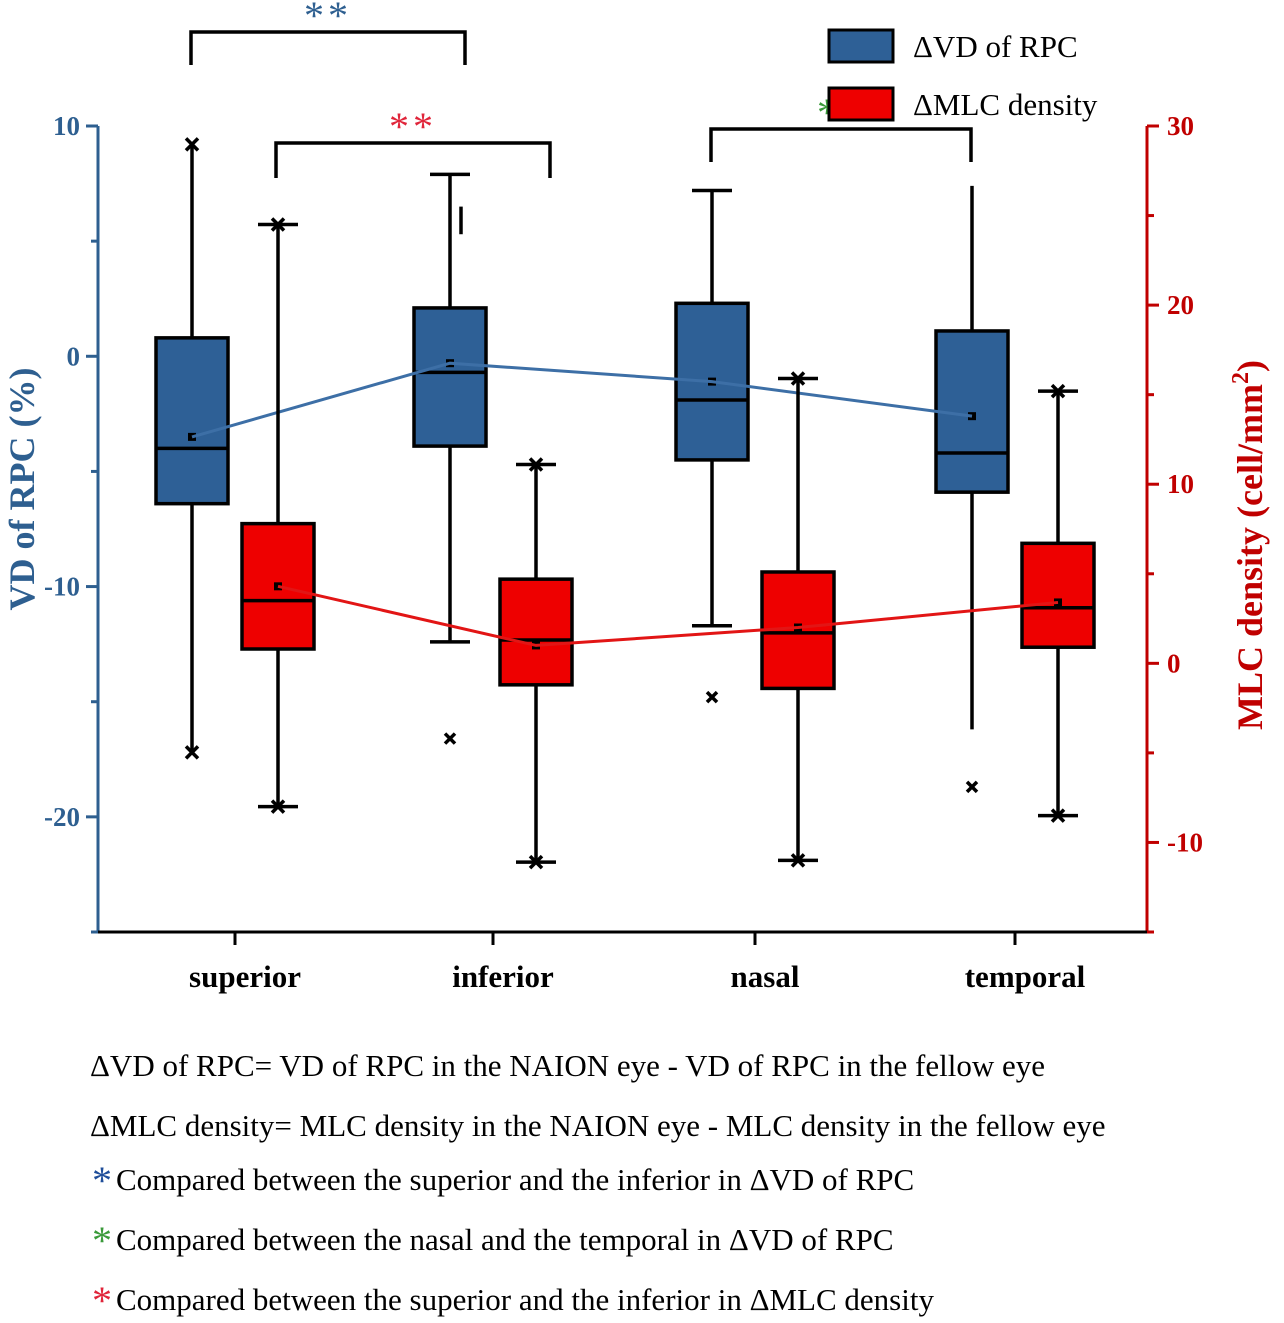 Image resolution: width=1284 pixels, height=1323 pixels. I want to click on right-axis-title-close: ), so click(1250, 366).